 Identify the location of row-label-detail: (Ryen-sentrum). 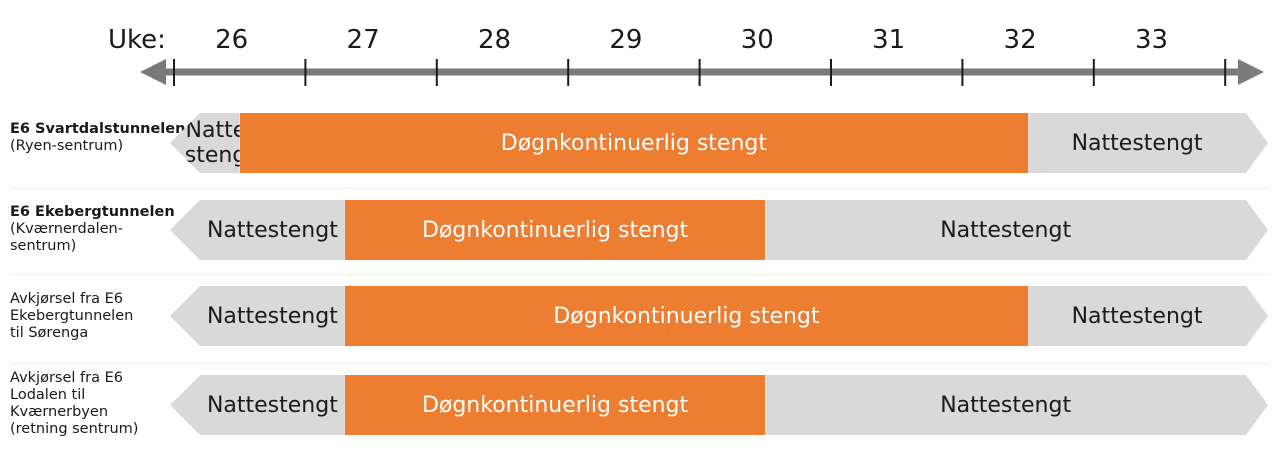
(67, 146).